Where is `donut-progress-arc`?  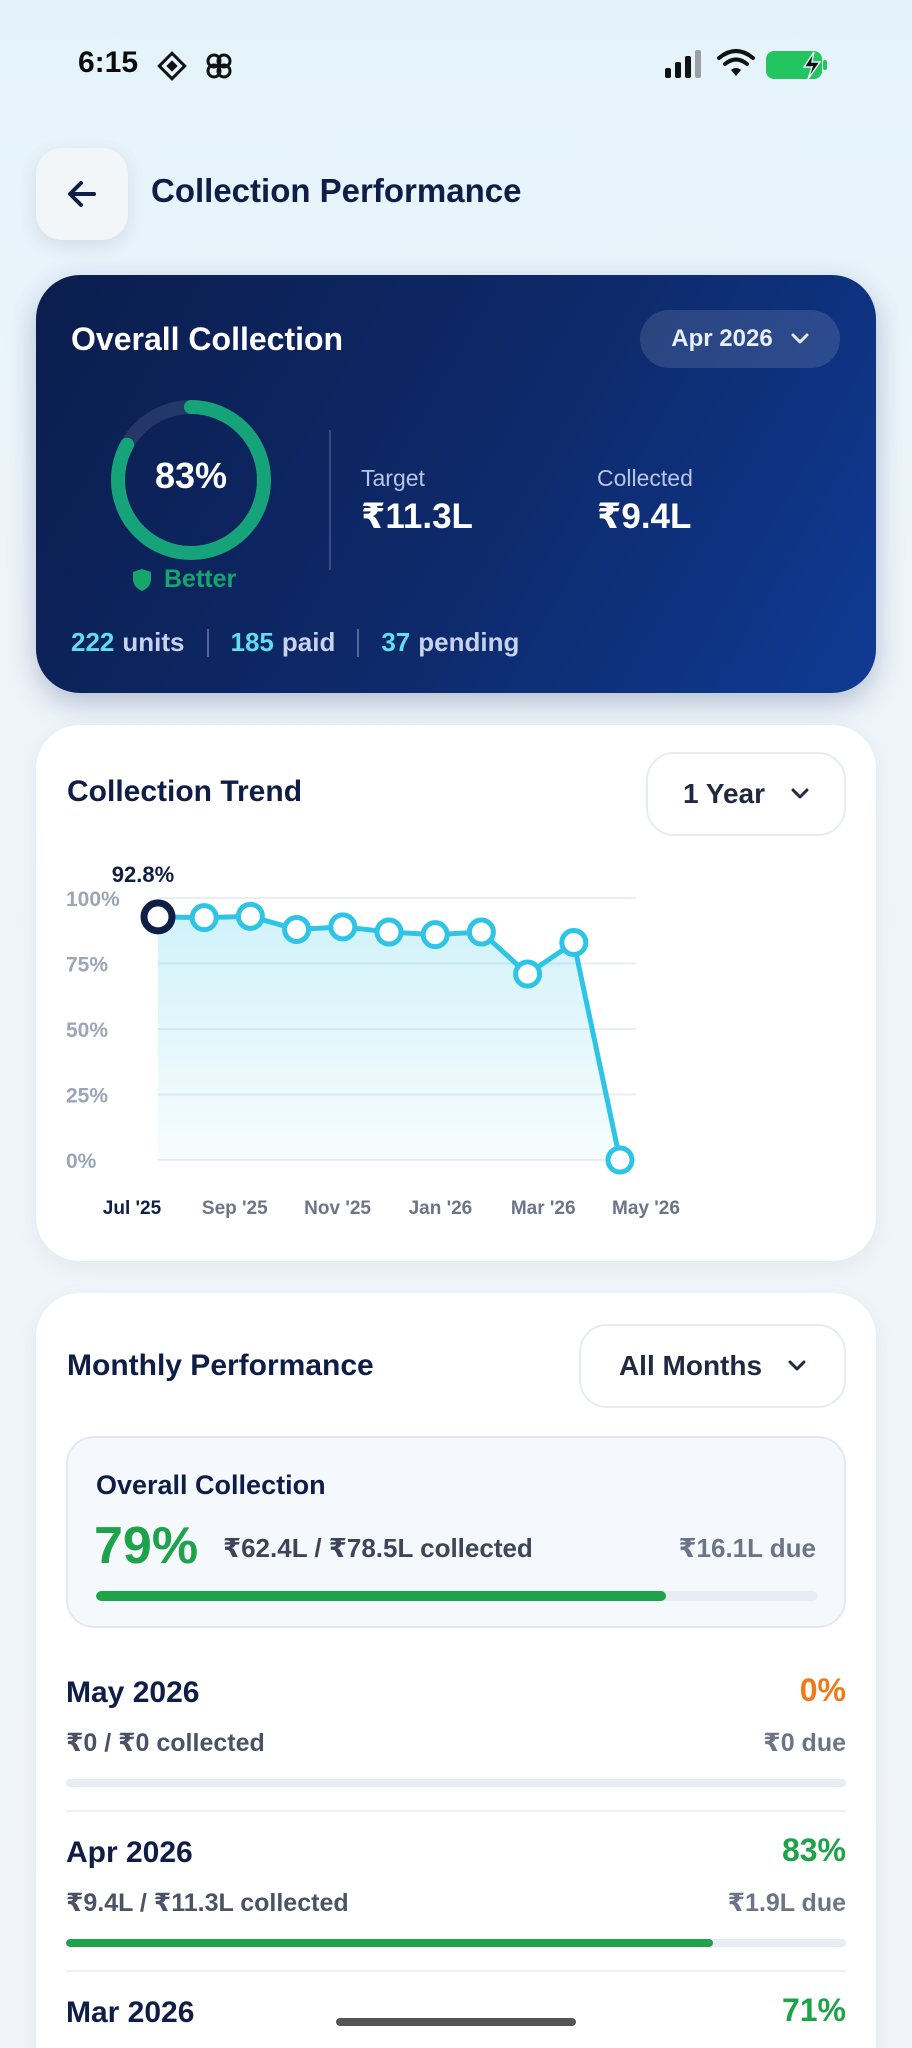
donut-progress-arc is located at coordinates (191, 480).